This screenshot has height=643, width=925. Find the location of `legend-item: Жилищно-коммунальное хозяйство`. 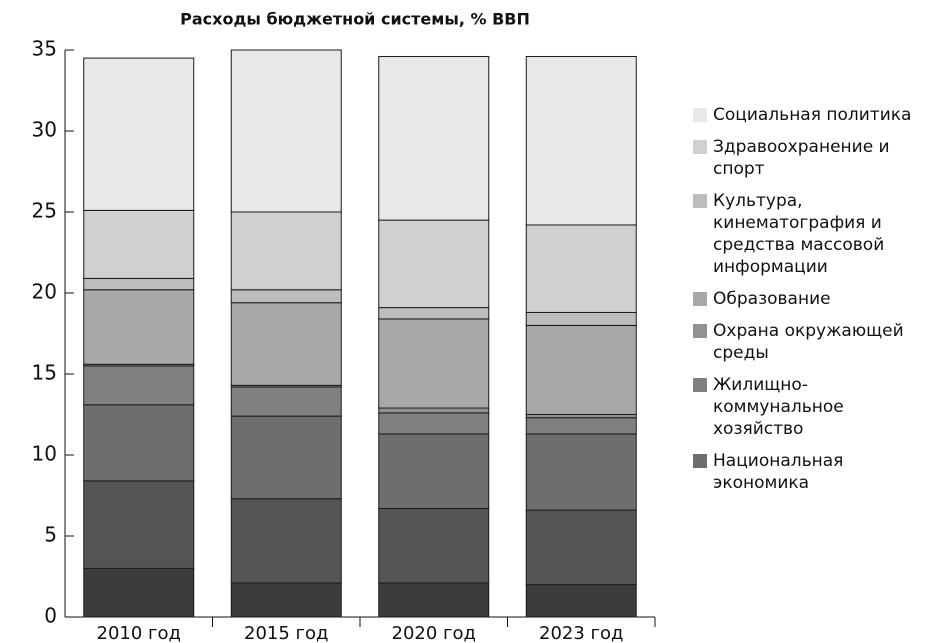

legend-item: Жилищно-коммунальное хозяйство is located at coordinates (809, 407).